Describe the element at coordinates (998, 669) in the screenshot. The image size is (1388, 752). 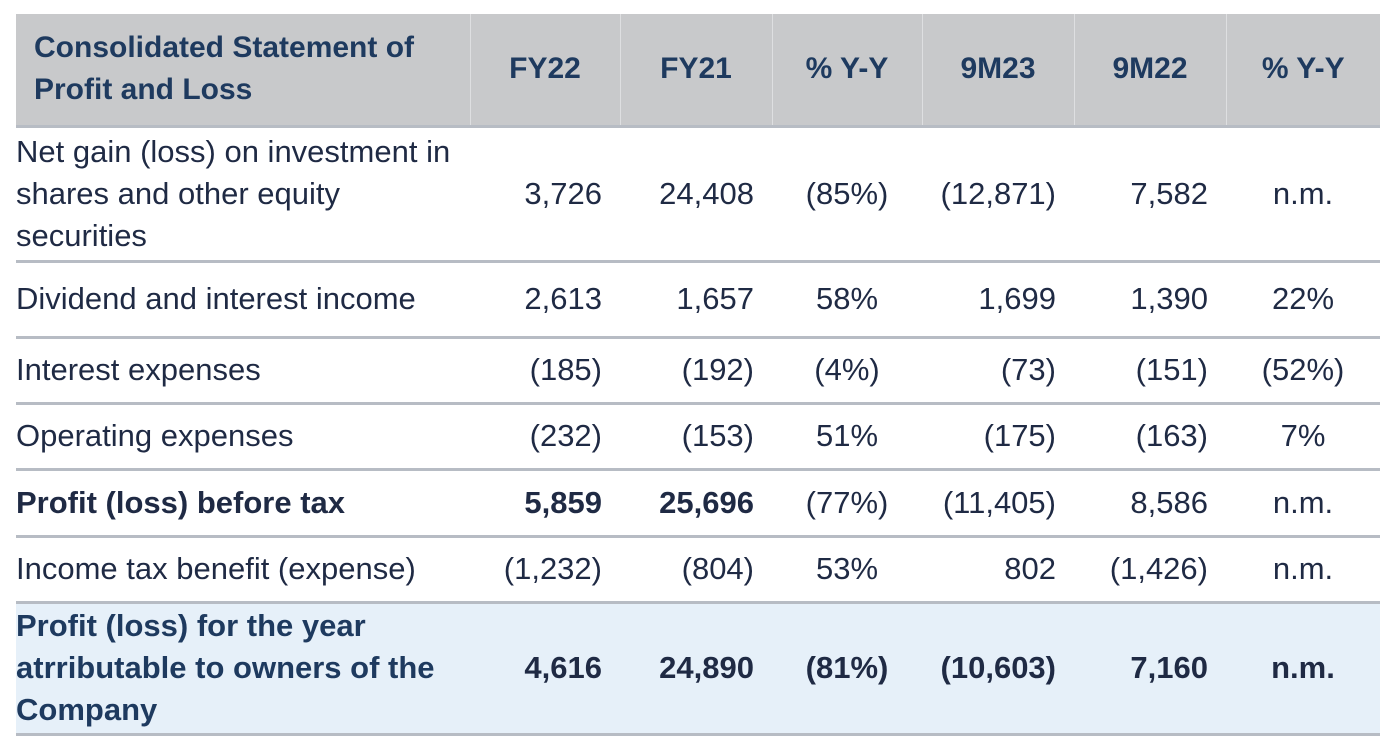
I see `cell-value: (10,603)` at that location.